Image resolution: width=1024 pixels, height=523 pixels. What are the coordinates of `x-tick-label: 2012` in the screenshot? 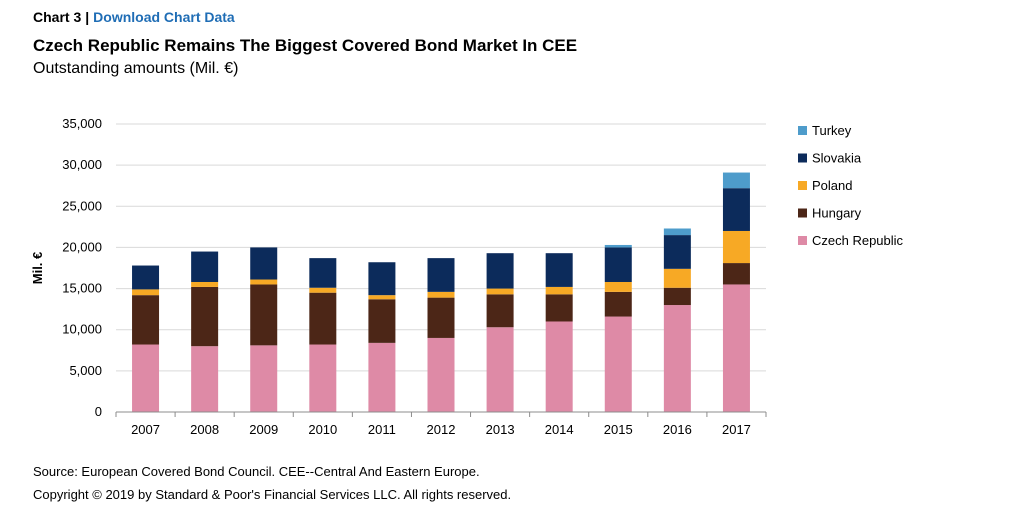 It's located at (441, 429).